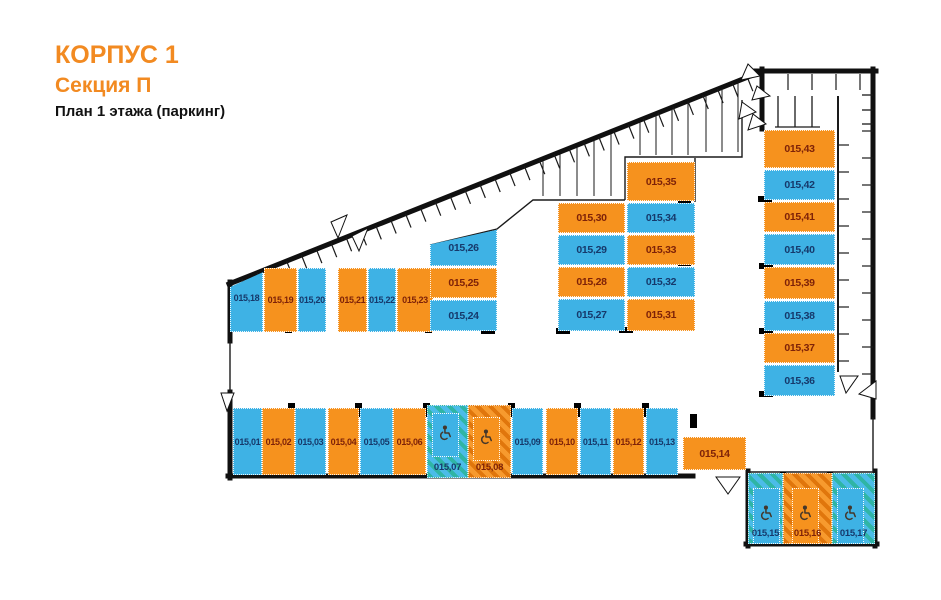  I want to click on accessible-parking-space: 015,15, so click(765, 508).